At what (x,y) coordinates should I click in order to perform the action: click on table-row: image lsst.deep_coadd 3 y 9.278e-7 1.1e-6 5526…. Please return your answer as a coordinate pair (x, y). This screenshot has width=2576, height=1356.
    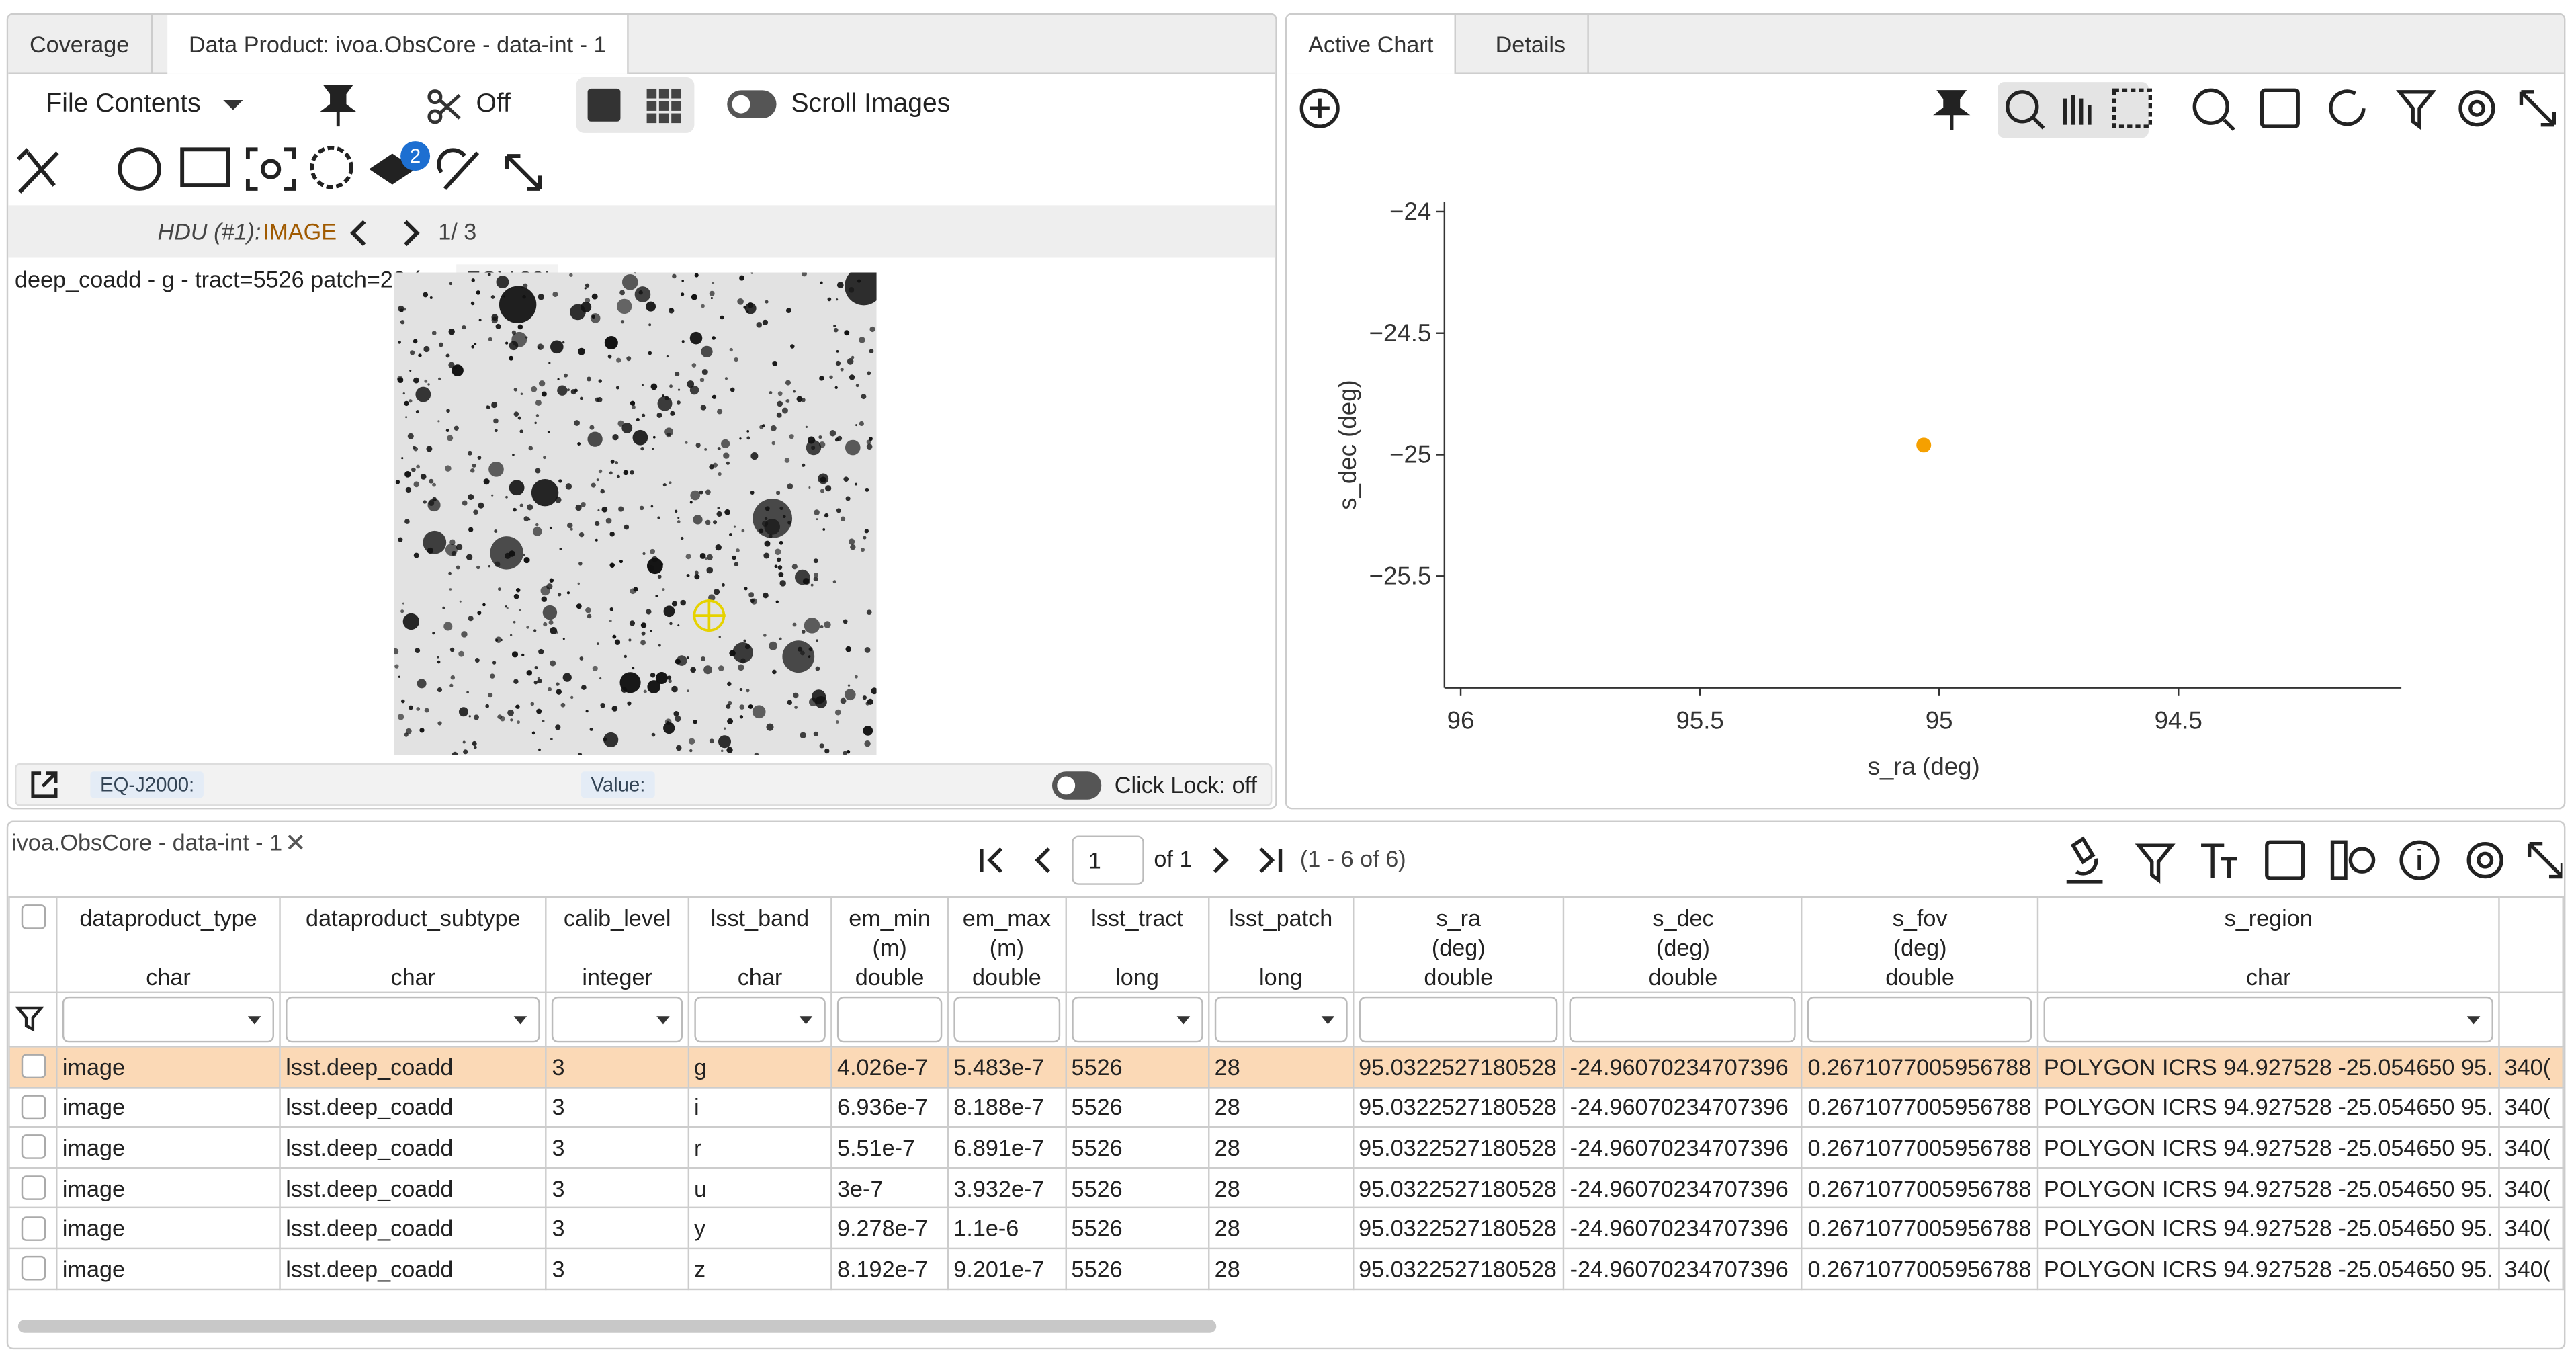
    Looking at the image, I should click on (1286, 1228).